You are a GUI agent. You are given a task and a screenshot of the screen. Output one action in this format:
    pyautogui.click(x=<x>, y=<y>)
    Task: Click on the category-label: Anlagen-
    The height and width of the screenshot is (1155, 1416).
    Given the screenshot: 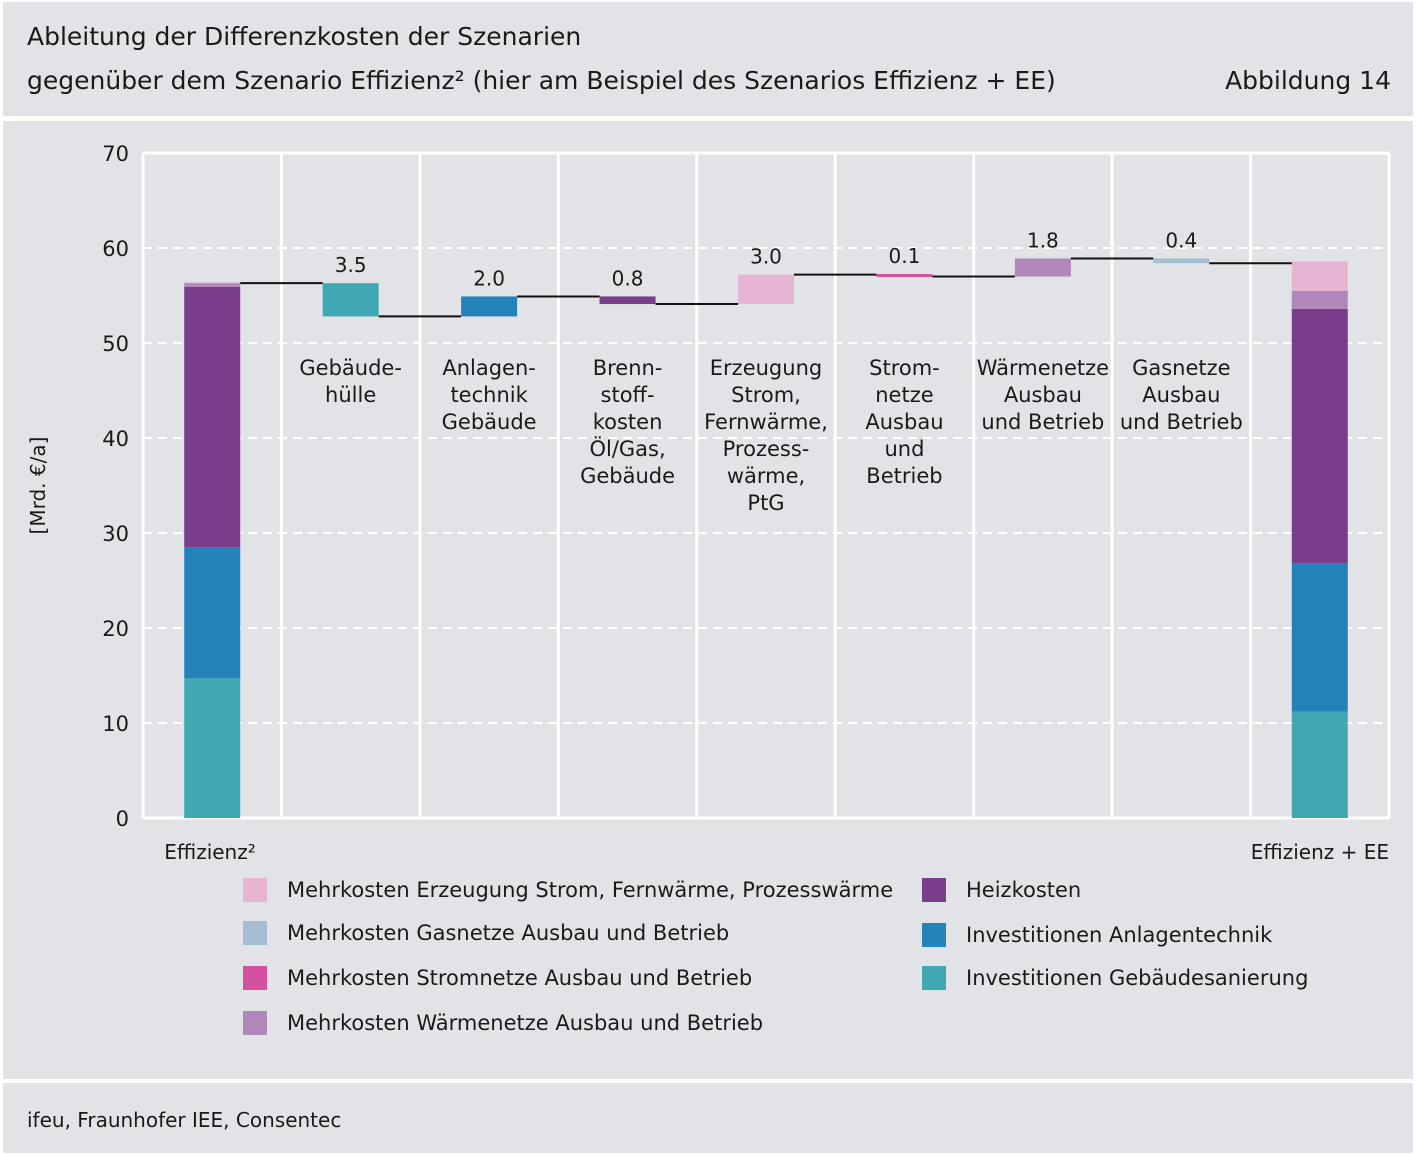 What is the action you would take?
    pyautogui.click(x=489, y=368)
    